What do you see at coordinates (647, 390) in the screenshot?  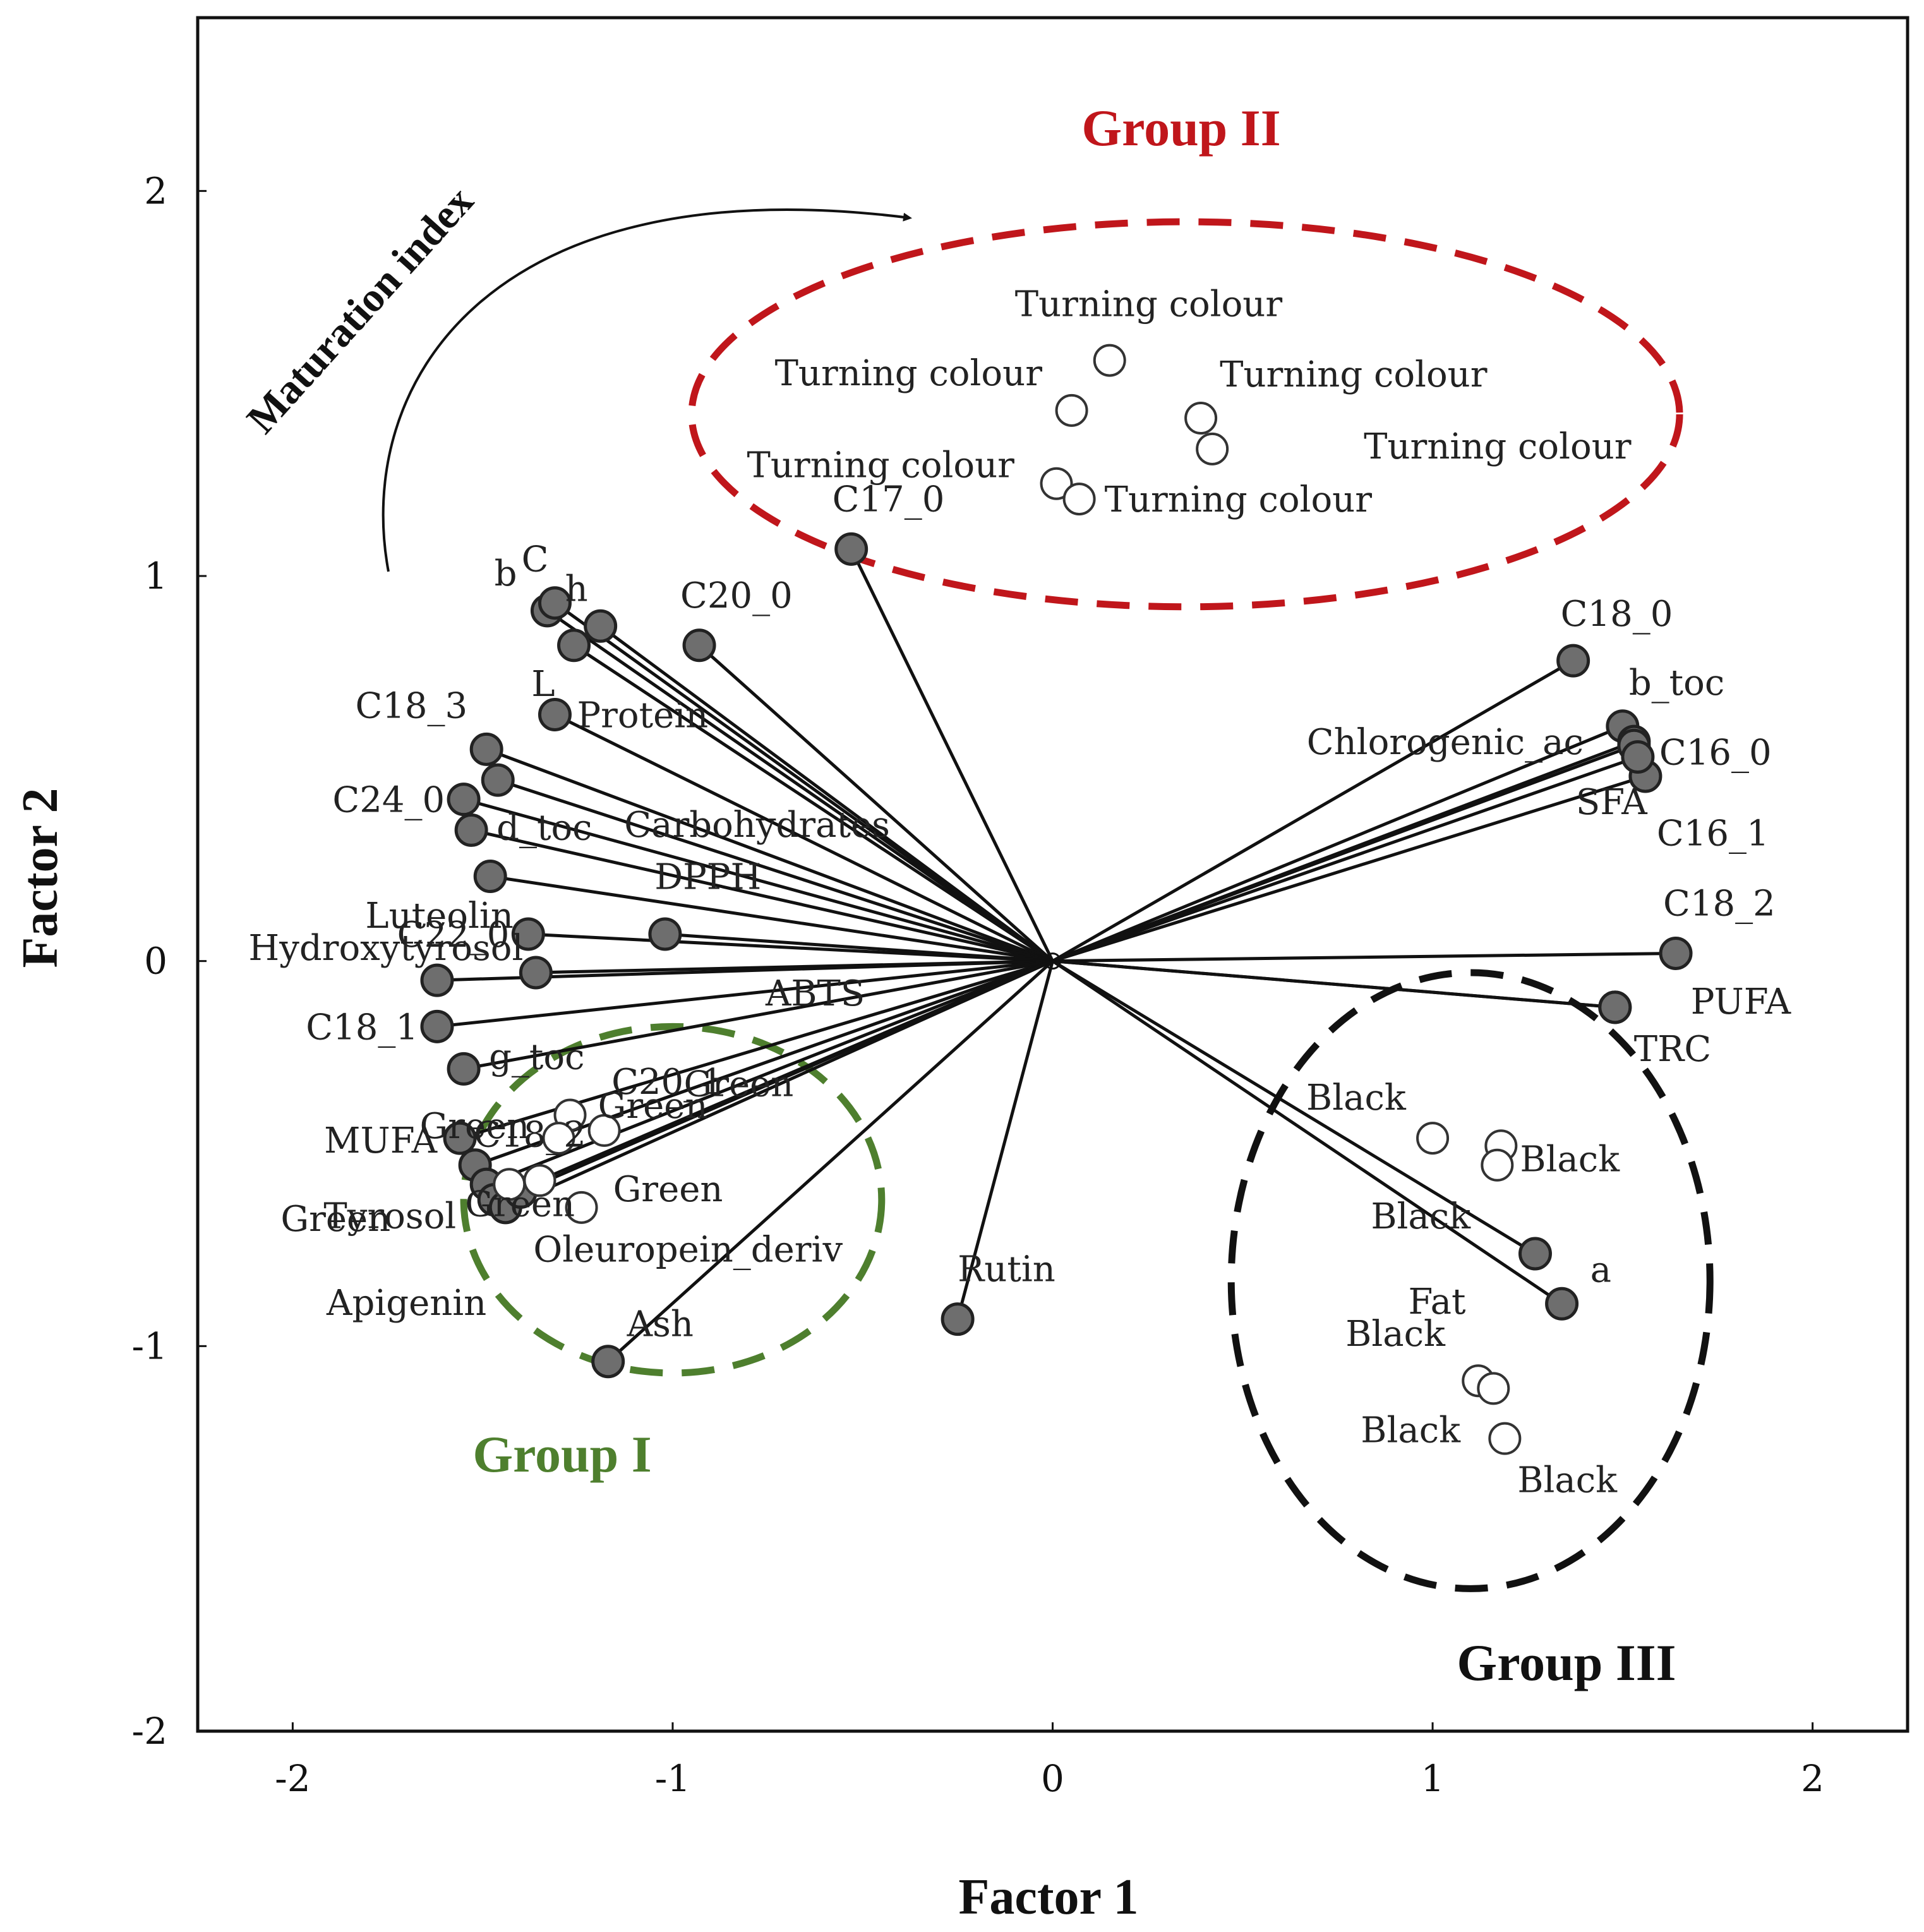 I see `maturation-index-arrow` at bounding box center [647, 390].